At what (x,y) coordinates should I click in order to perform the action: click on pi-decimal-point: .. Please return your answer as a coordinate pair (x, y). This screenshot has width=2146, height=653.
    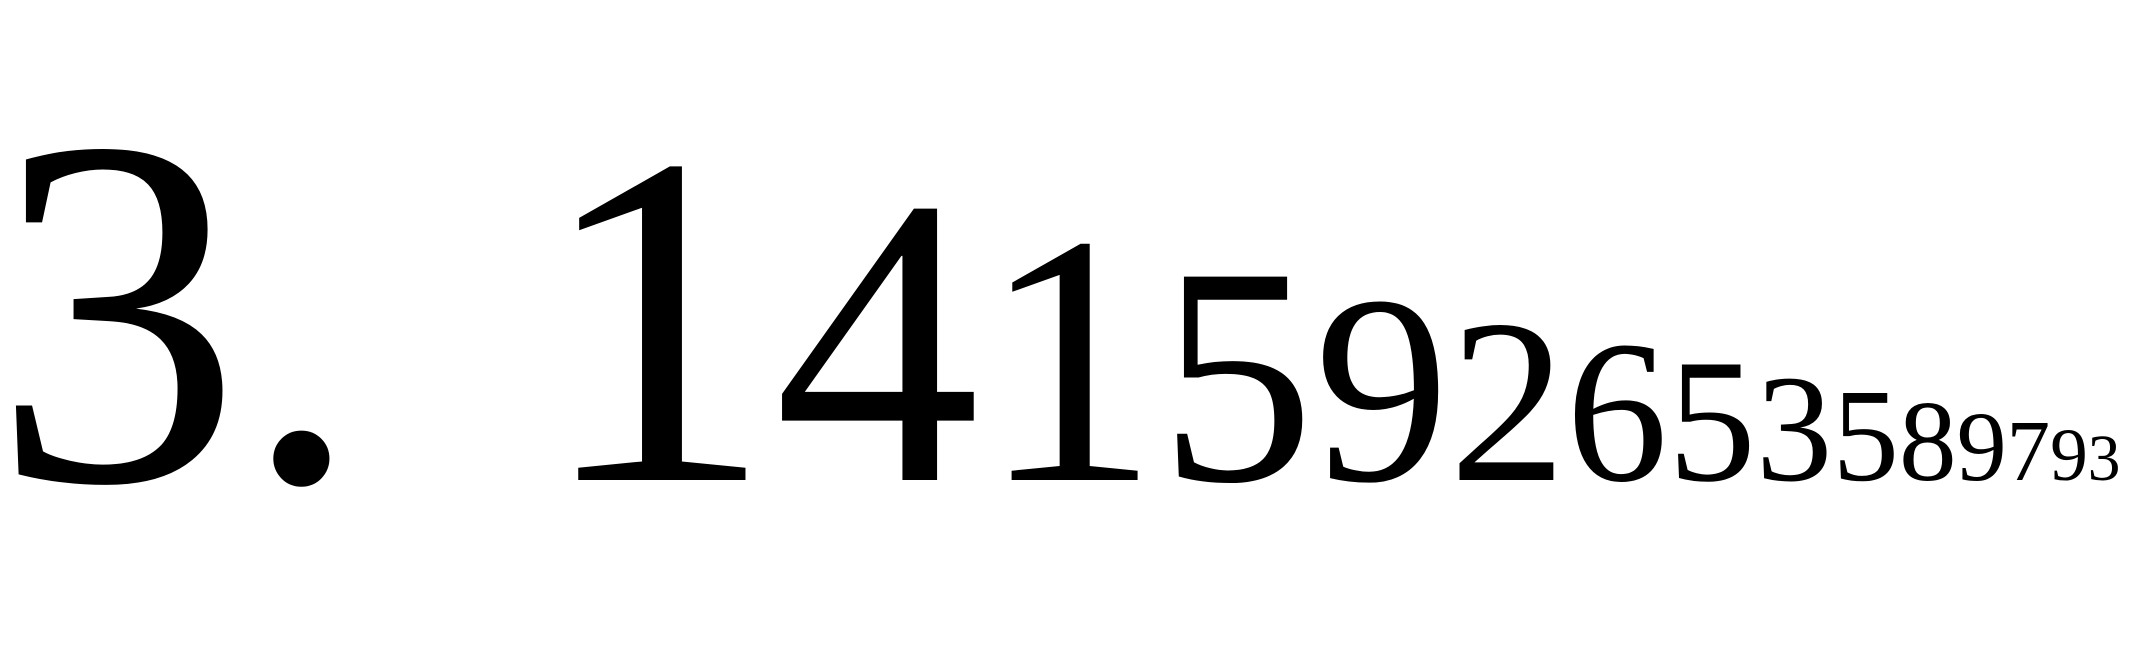
    Looking at the image, I should click on (301, 320).